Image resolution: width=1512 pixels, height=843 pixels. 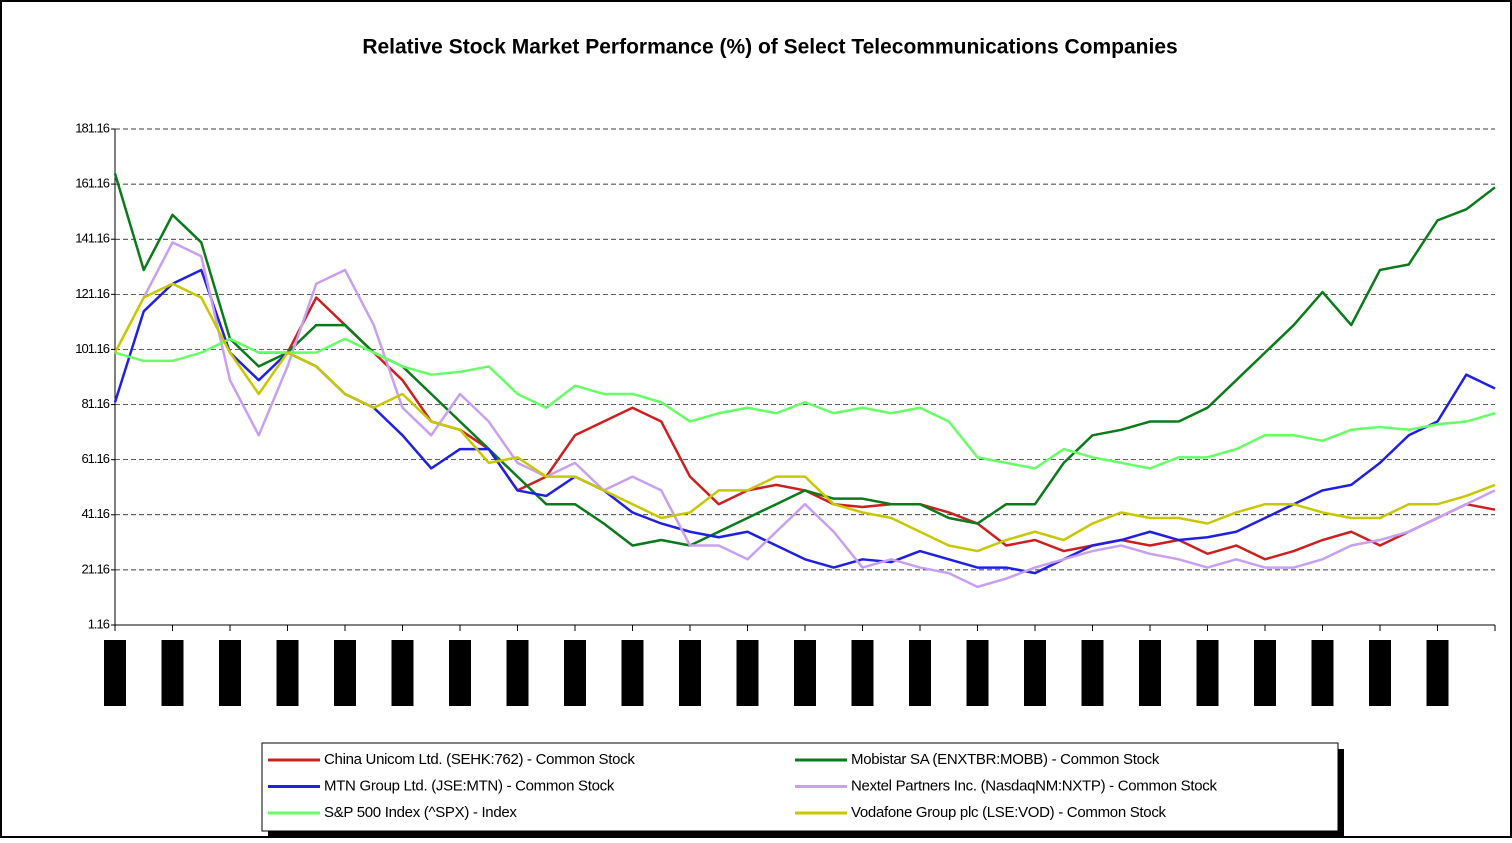 I want to click on y-tick-label: 101.16, so click(x=92, y=348).